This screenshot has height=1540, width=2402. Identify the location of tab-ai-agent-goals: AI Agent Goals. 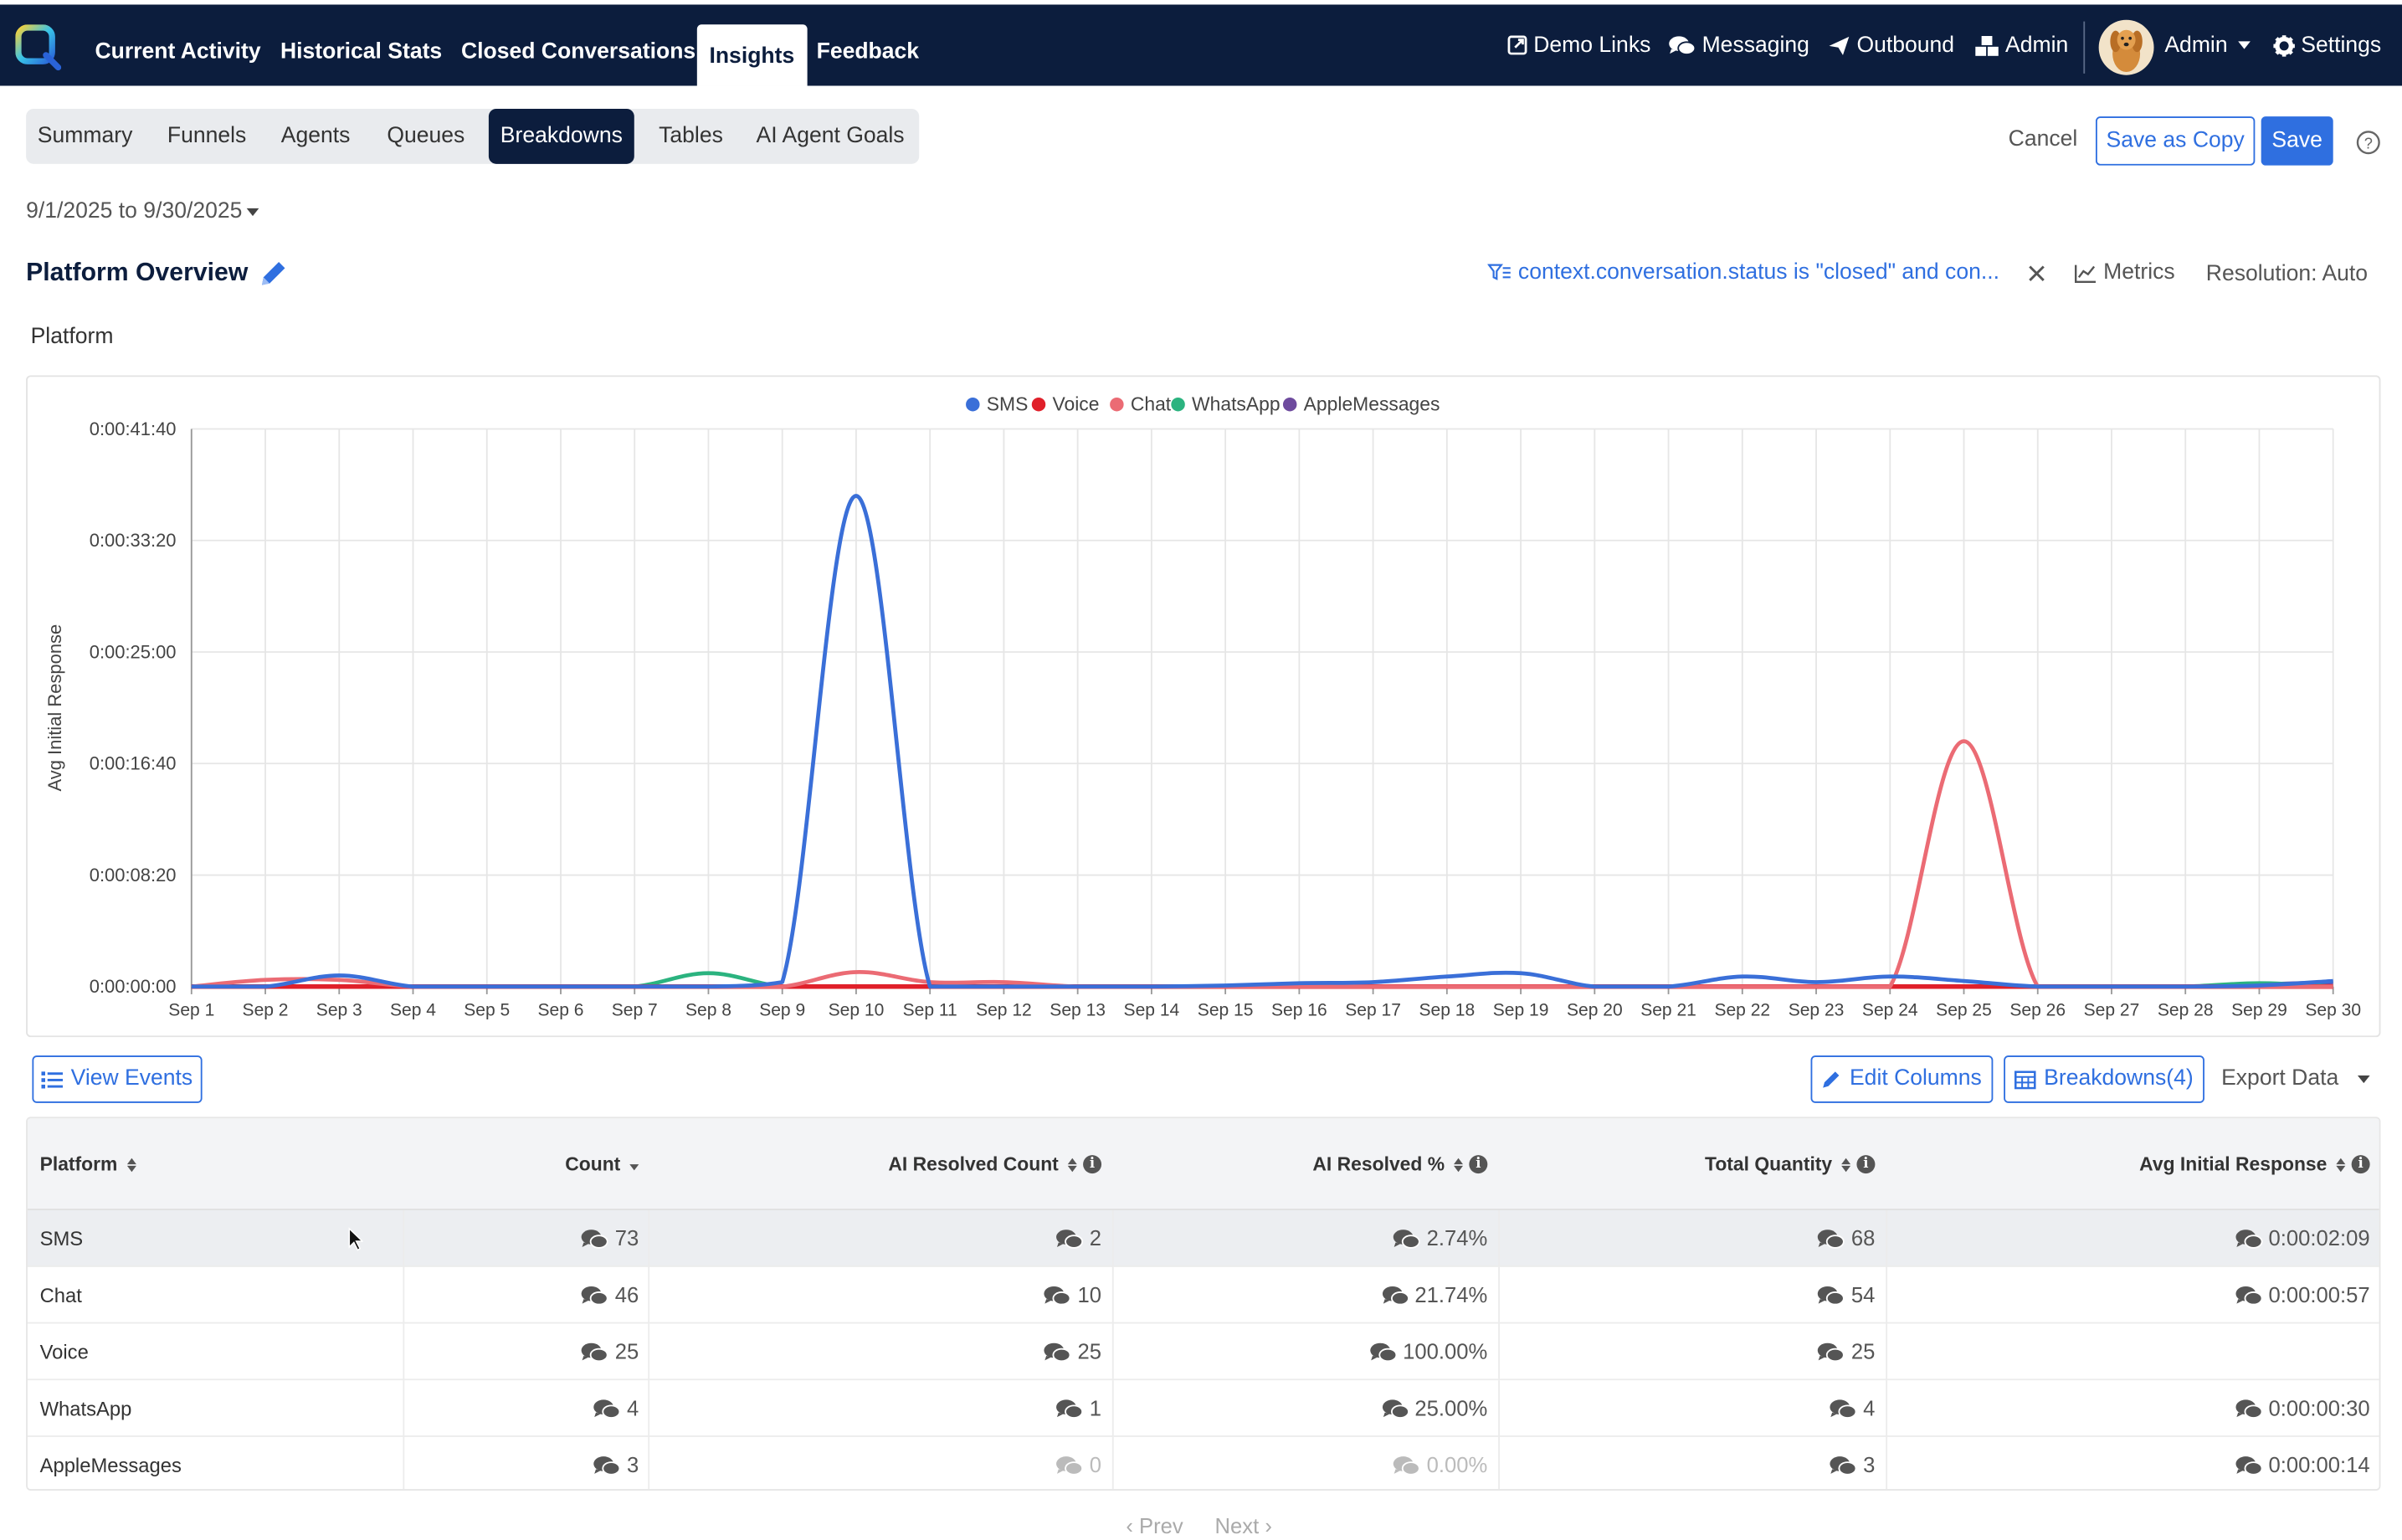
(830, 136).